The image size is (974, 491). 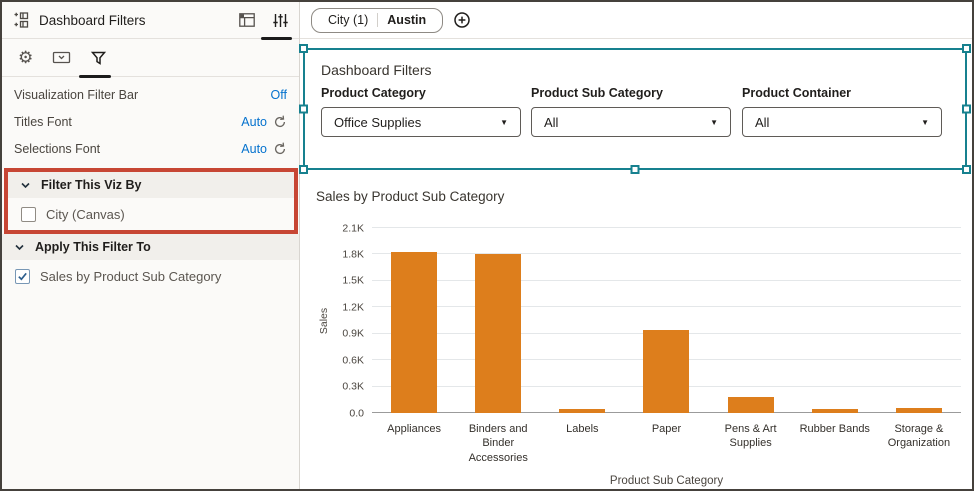 I want to click on bar-pens-art-supplies, so click(x=750, y=405).